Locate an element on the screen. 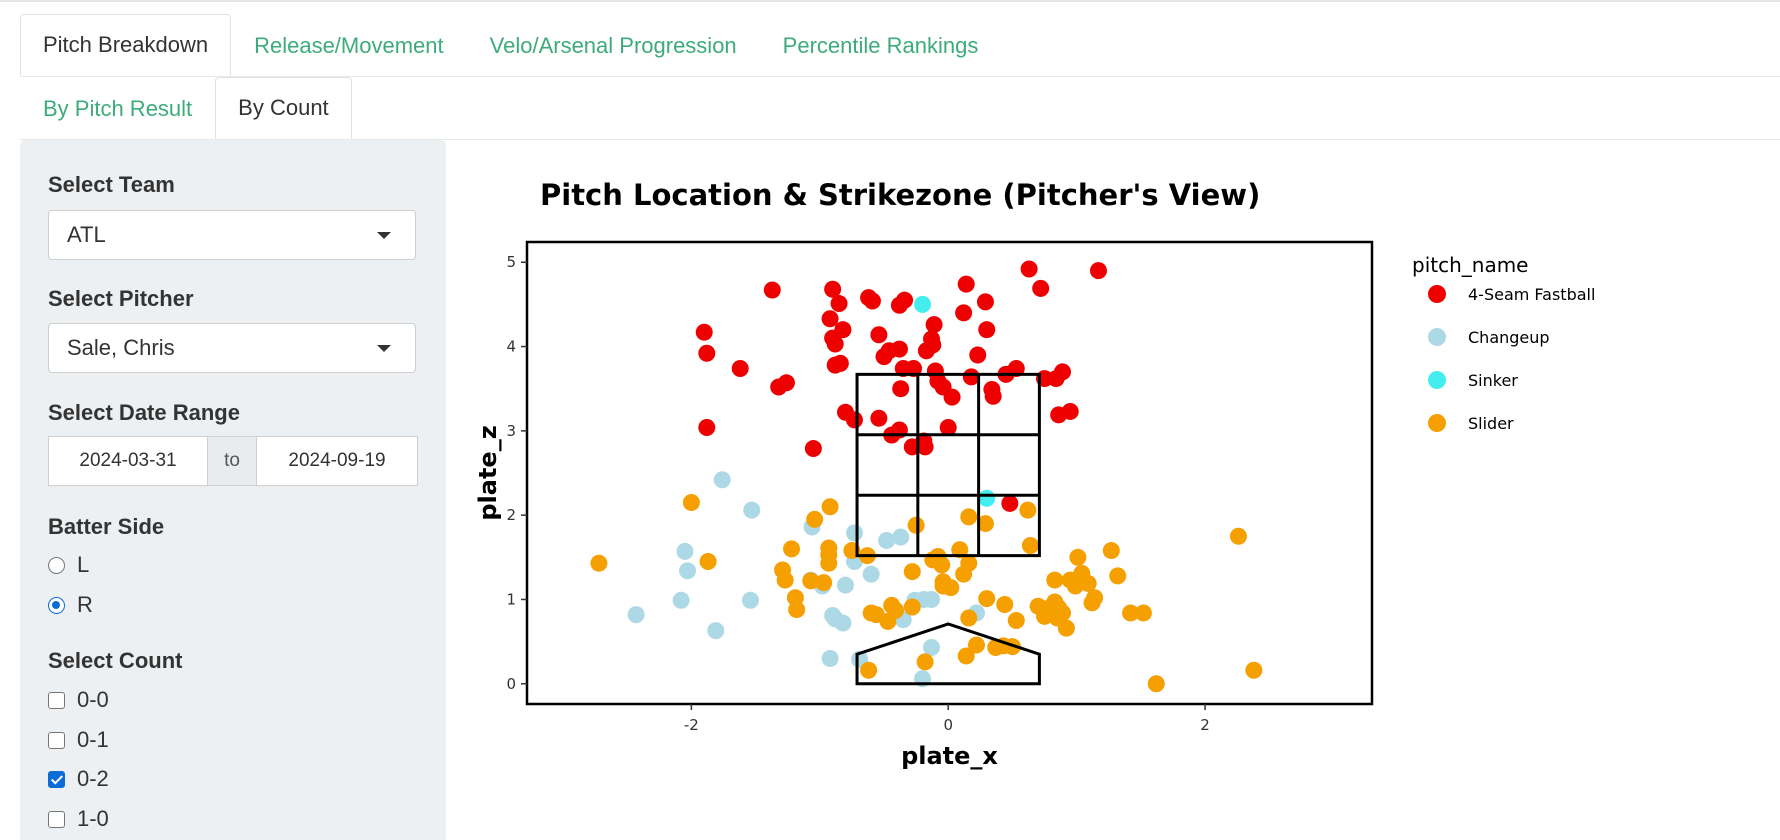 The width and height of the screenshot is (1780, 840). y-tick-label: 1 is located at coordinates (511, 599).